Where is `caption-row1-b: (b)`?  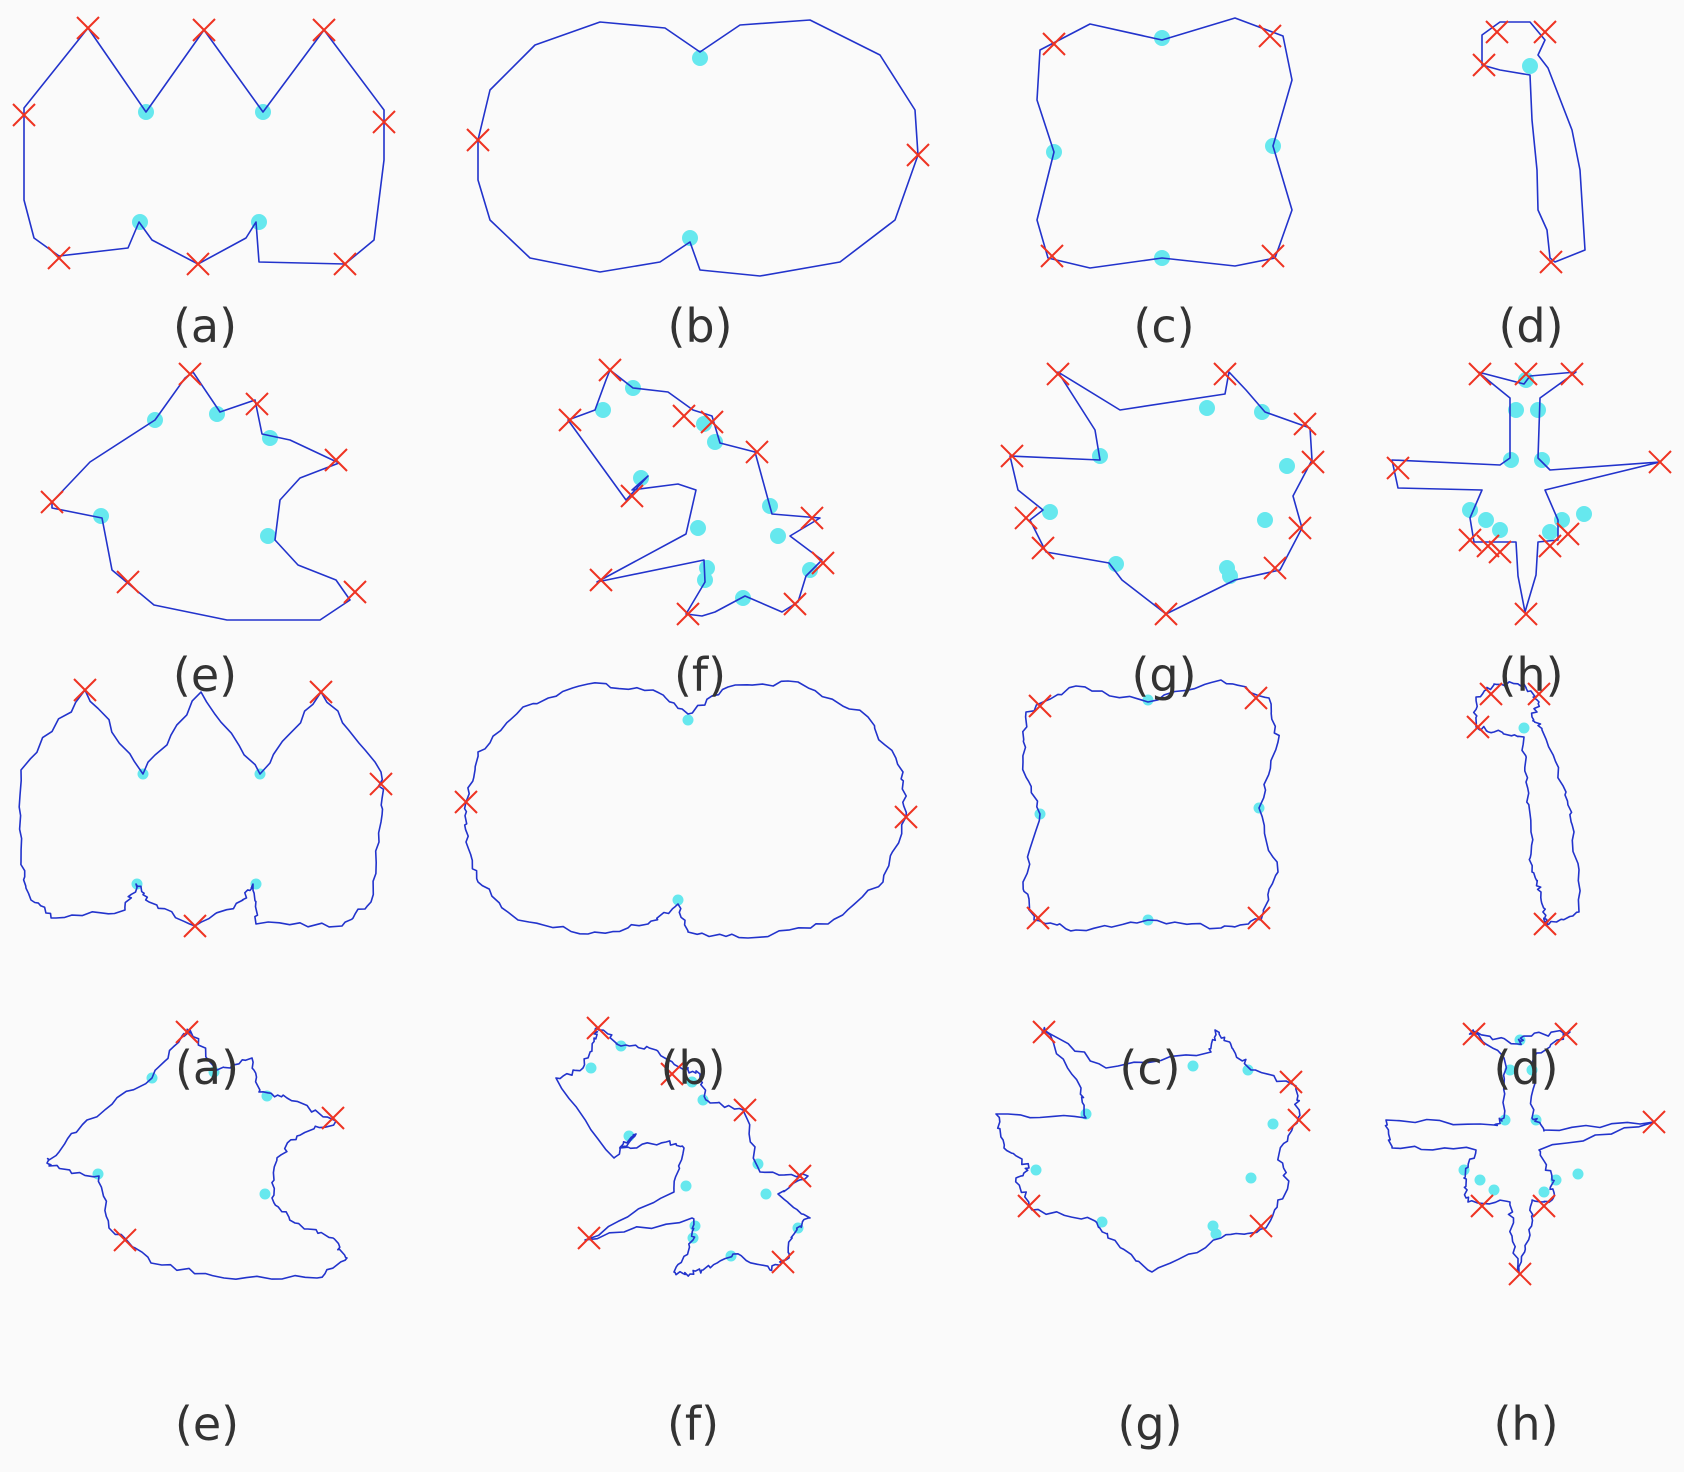 caption-row1-b: (b) is located at coordinates (700, 326).